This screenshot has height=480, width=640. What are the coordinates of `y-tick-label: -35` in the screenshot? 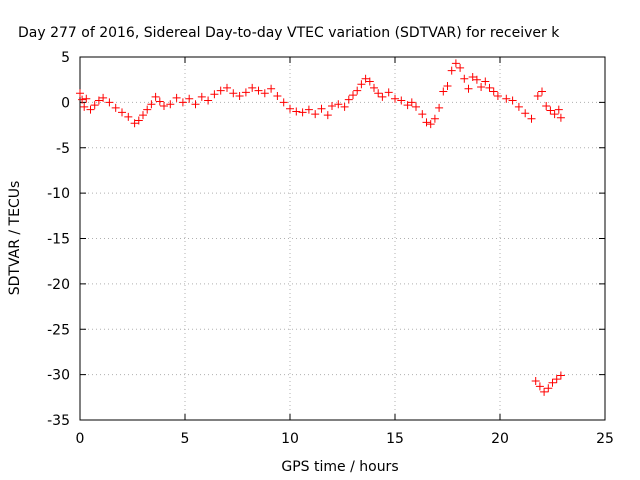 It's located at (58, 421).